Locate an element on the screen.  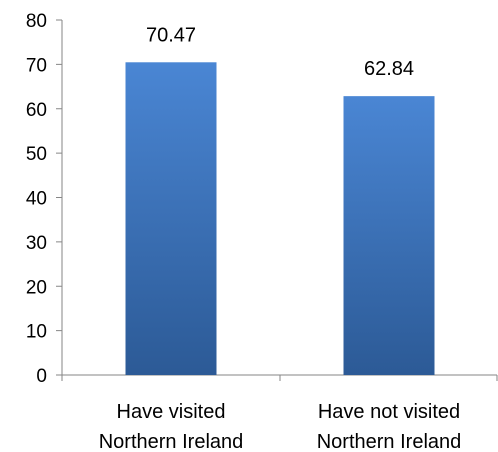
y-tick-label: 50 is located at coordinates (36, 154).